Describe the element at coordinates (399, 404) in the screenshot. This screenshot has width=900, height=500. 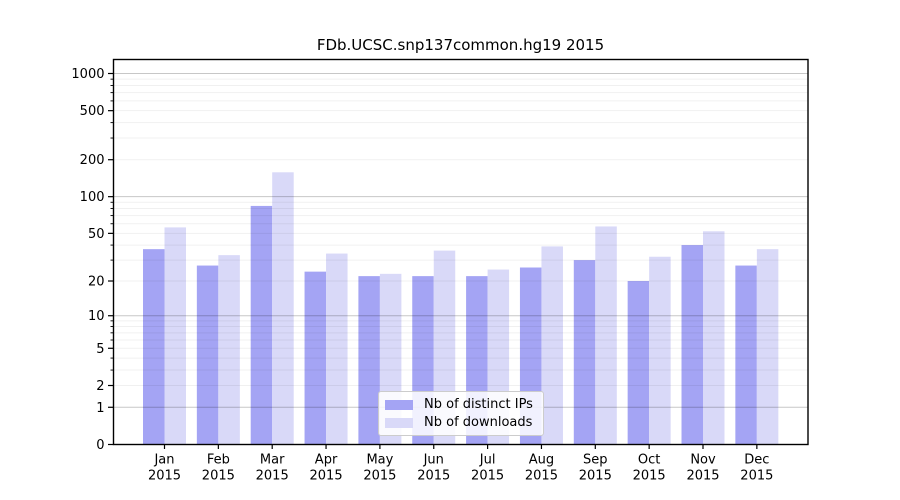
I see `legend-swatch-distinct-ips` at that location.